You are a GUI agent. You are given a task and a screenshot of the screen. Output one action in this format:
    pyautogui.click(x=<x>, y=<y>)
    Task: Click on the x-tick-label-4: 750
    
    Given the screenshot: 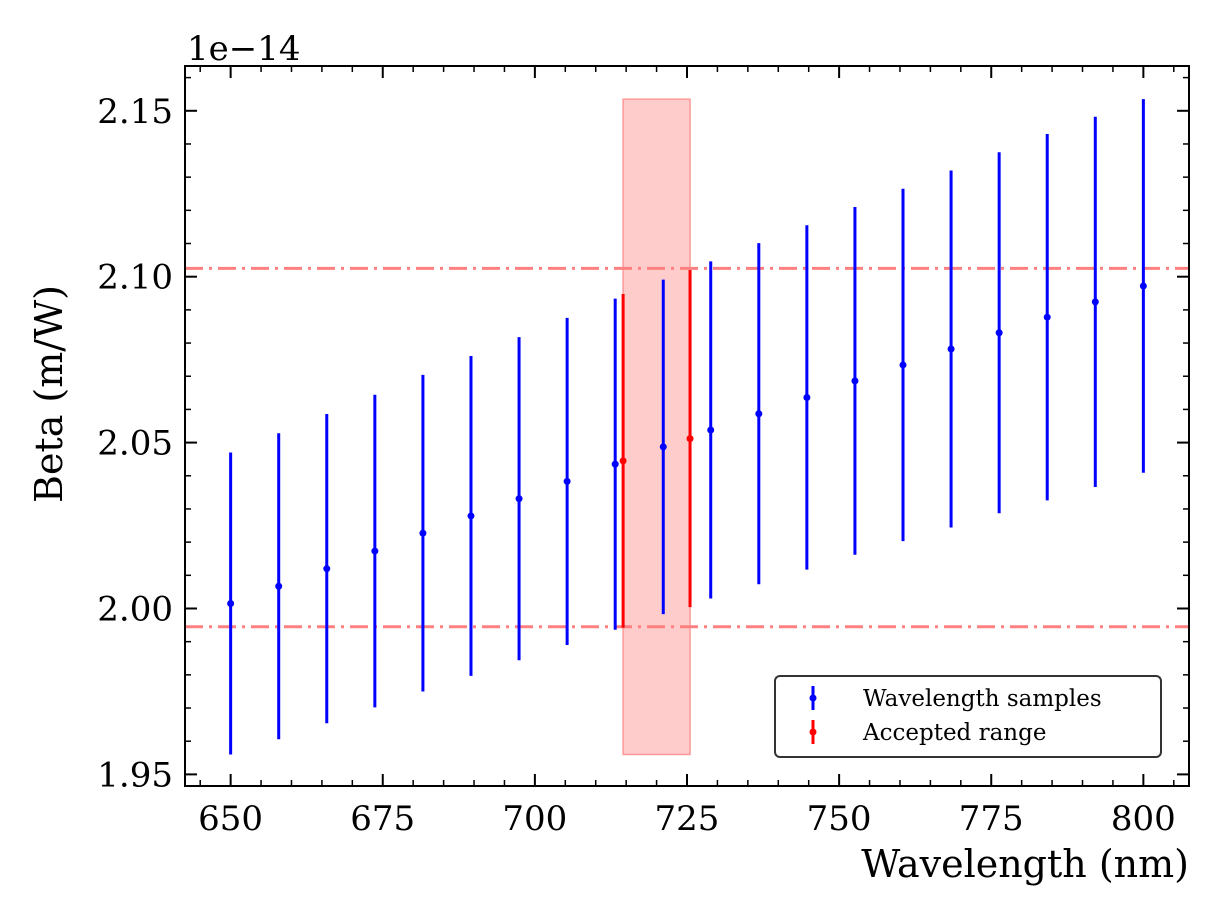 What is the action you would take?
    pyautogui.click(x=839, y=819)
    